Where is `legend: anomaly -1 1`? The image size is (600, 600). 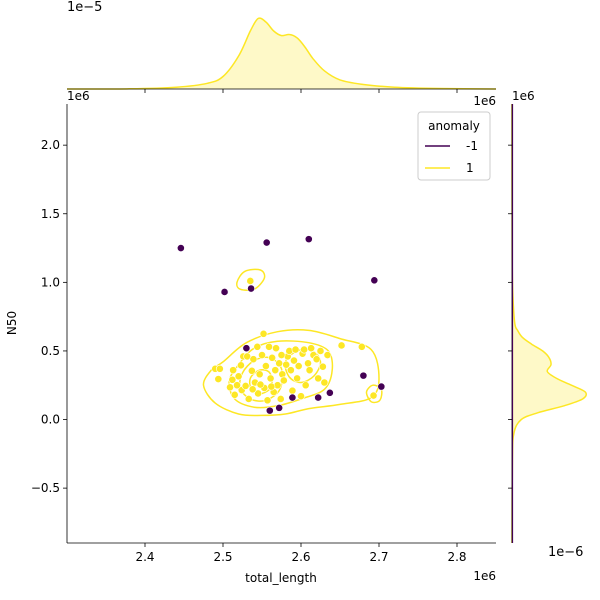 legend: anomaly -1 1 is located at coordinates (454, 146).